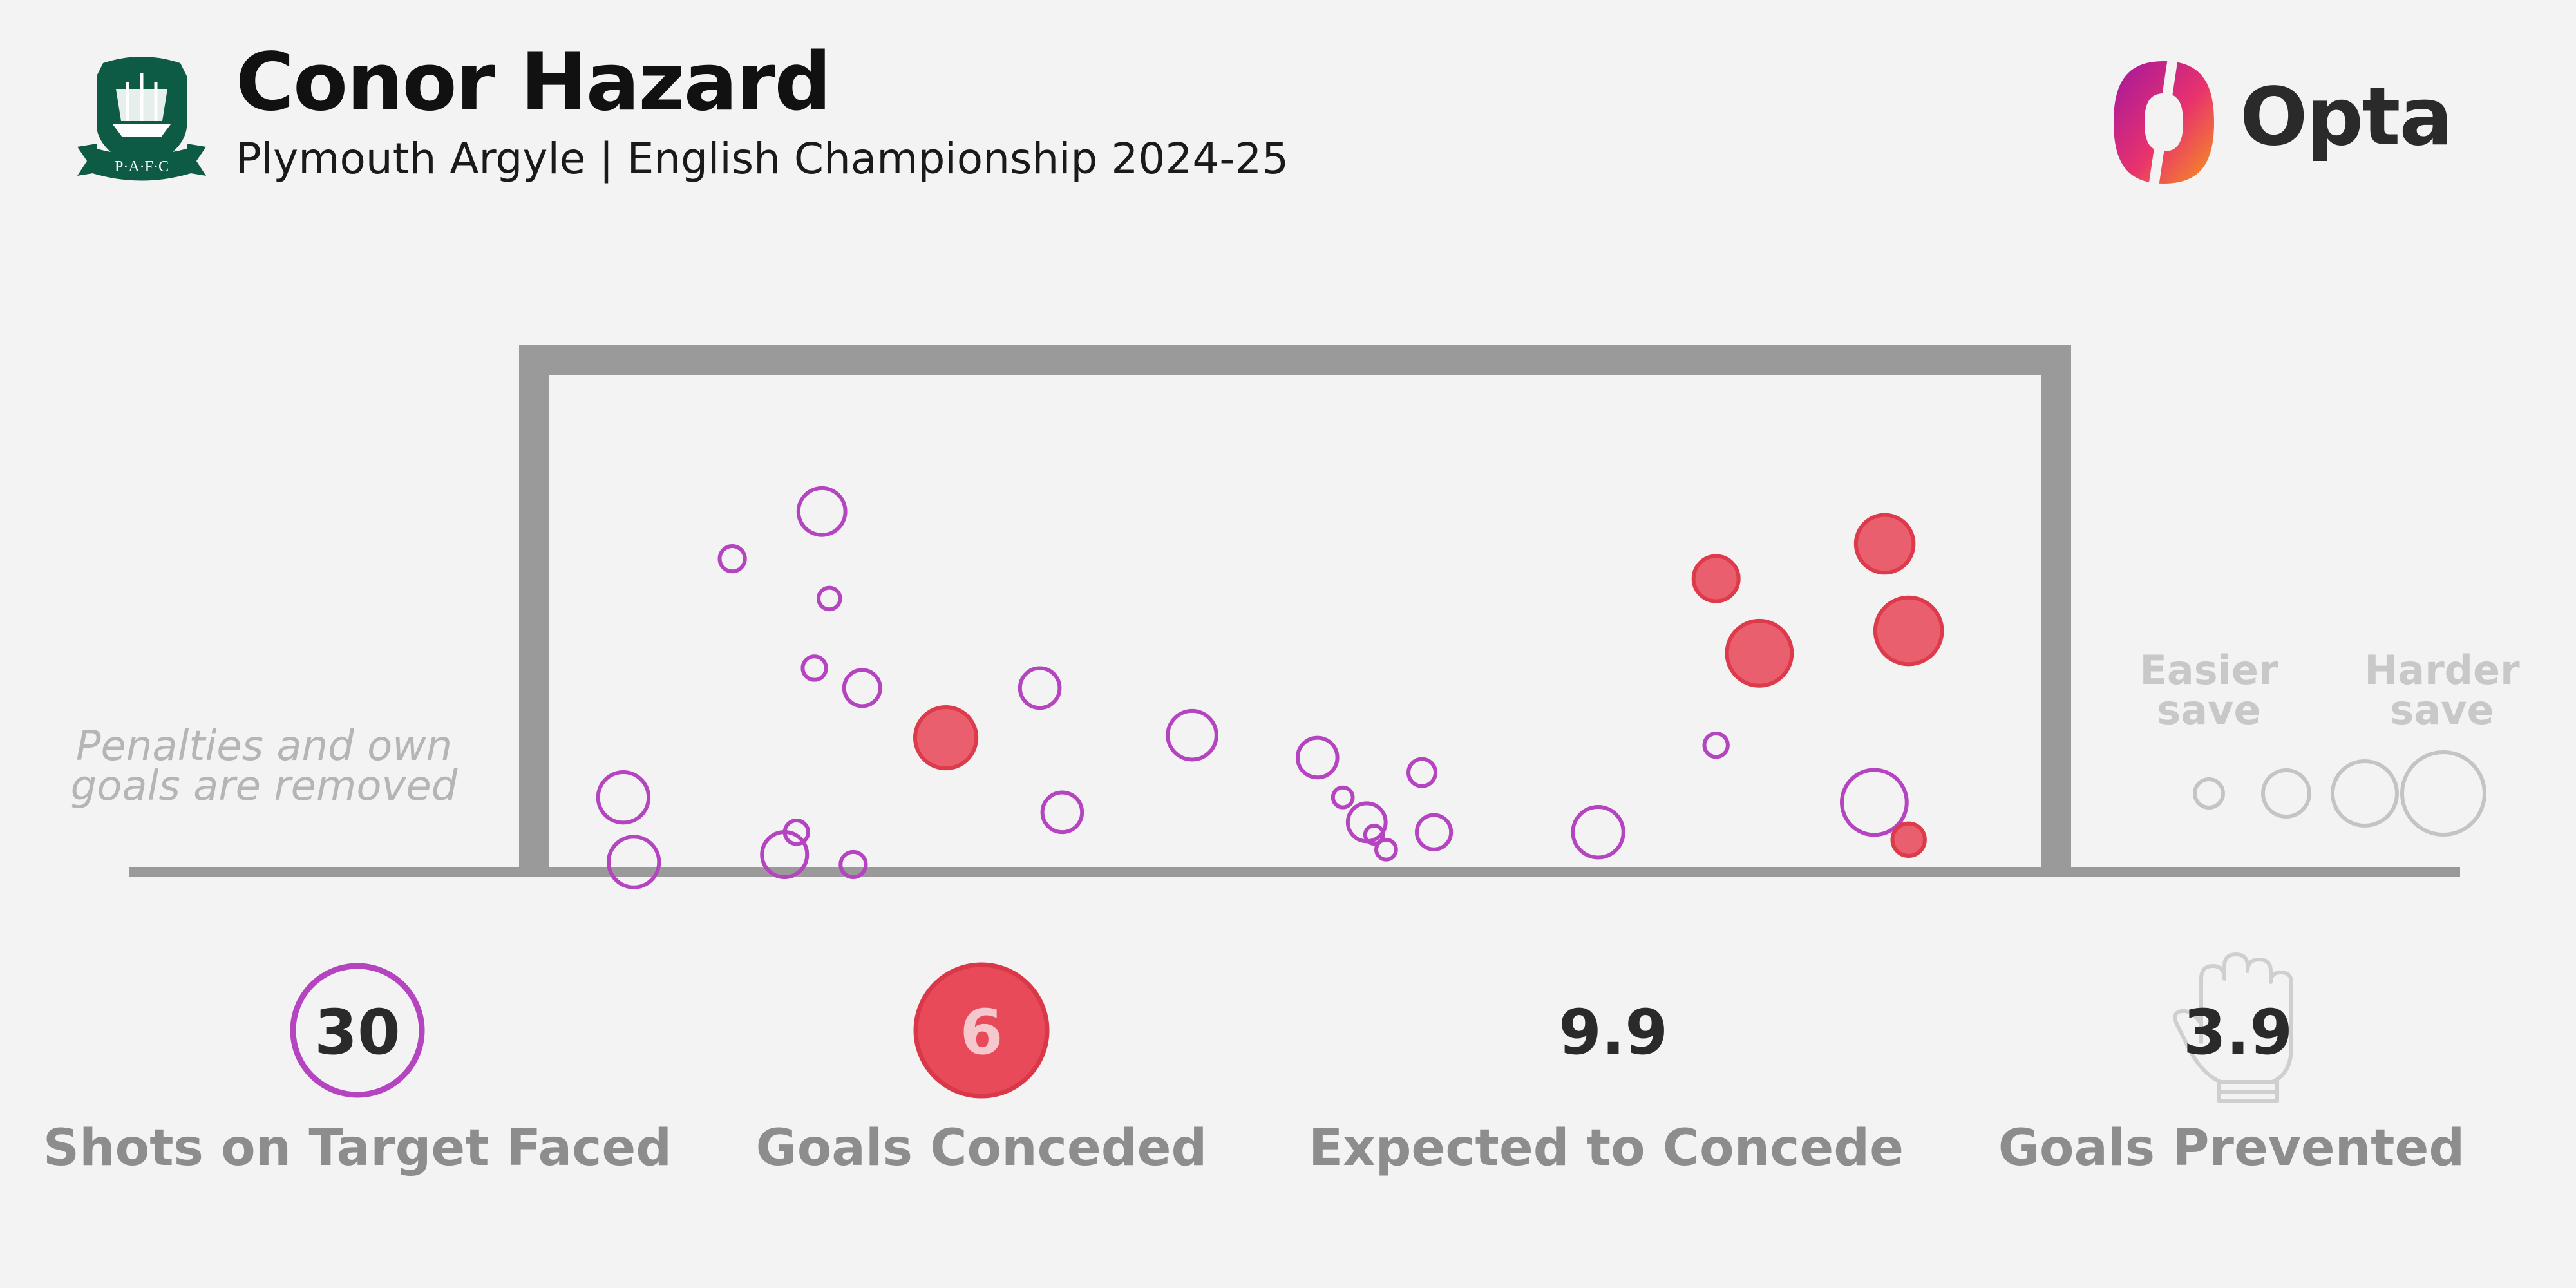 This screenshot has height=1288, width=2576. I want to click on shots-stat-ring, so click(357, 1030).